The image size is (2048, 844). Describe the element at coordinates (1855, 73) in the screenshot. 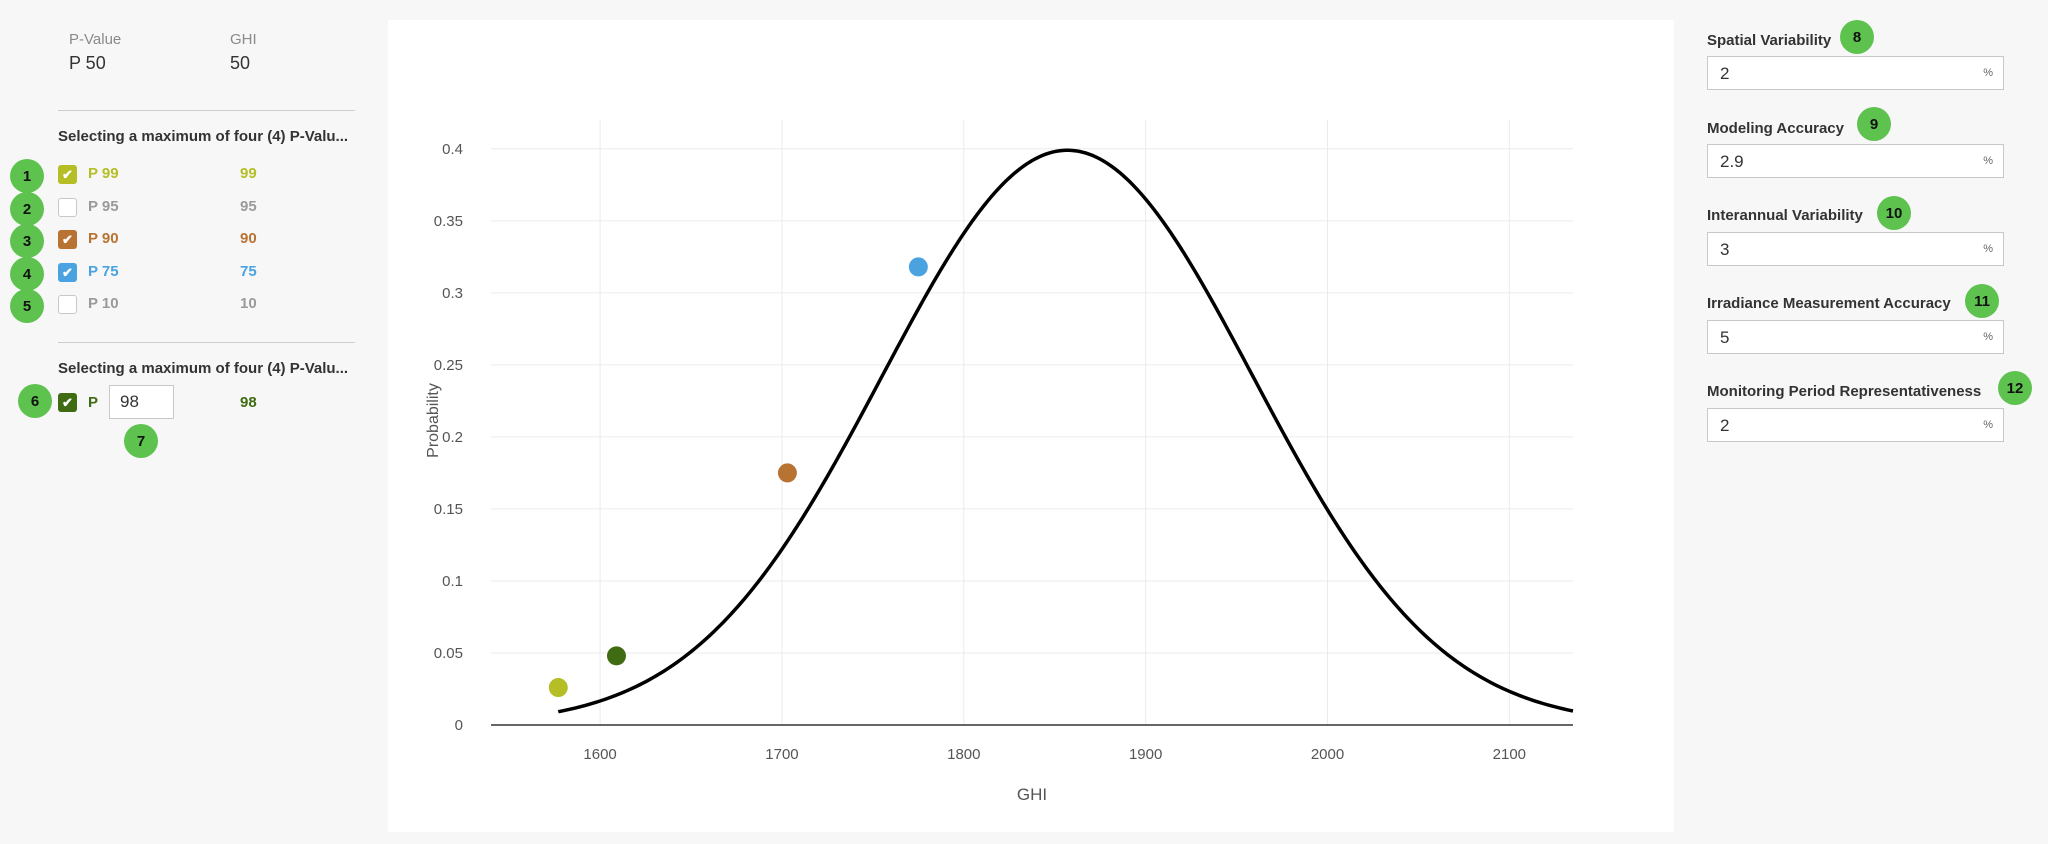

I see `spatial-variability-field: 2 %` at that location.